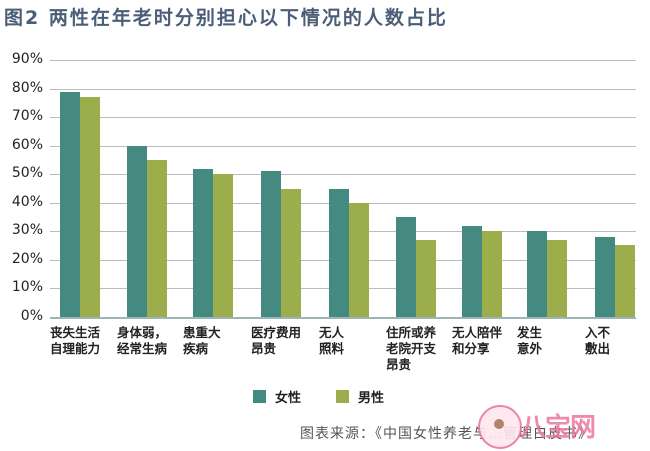 This screenshot has height=451, width=650. I want to click on legend-item-male: 男性, so click(360, 396).